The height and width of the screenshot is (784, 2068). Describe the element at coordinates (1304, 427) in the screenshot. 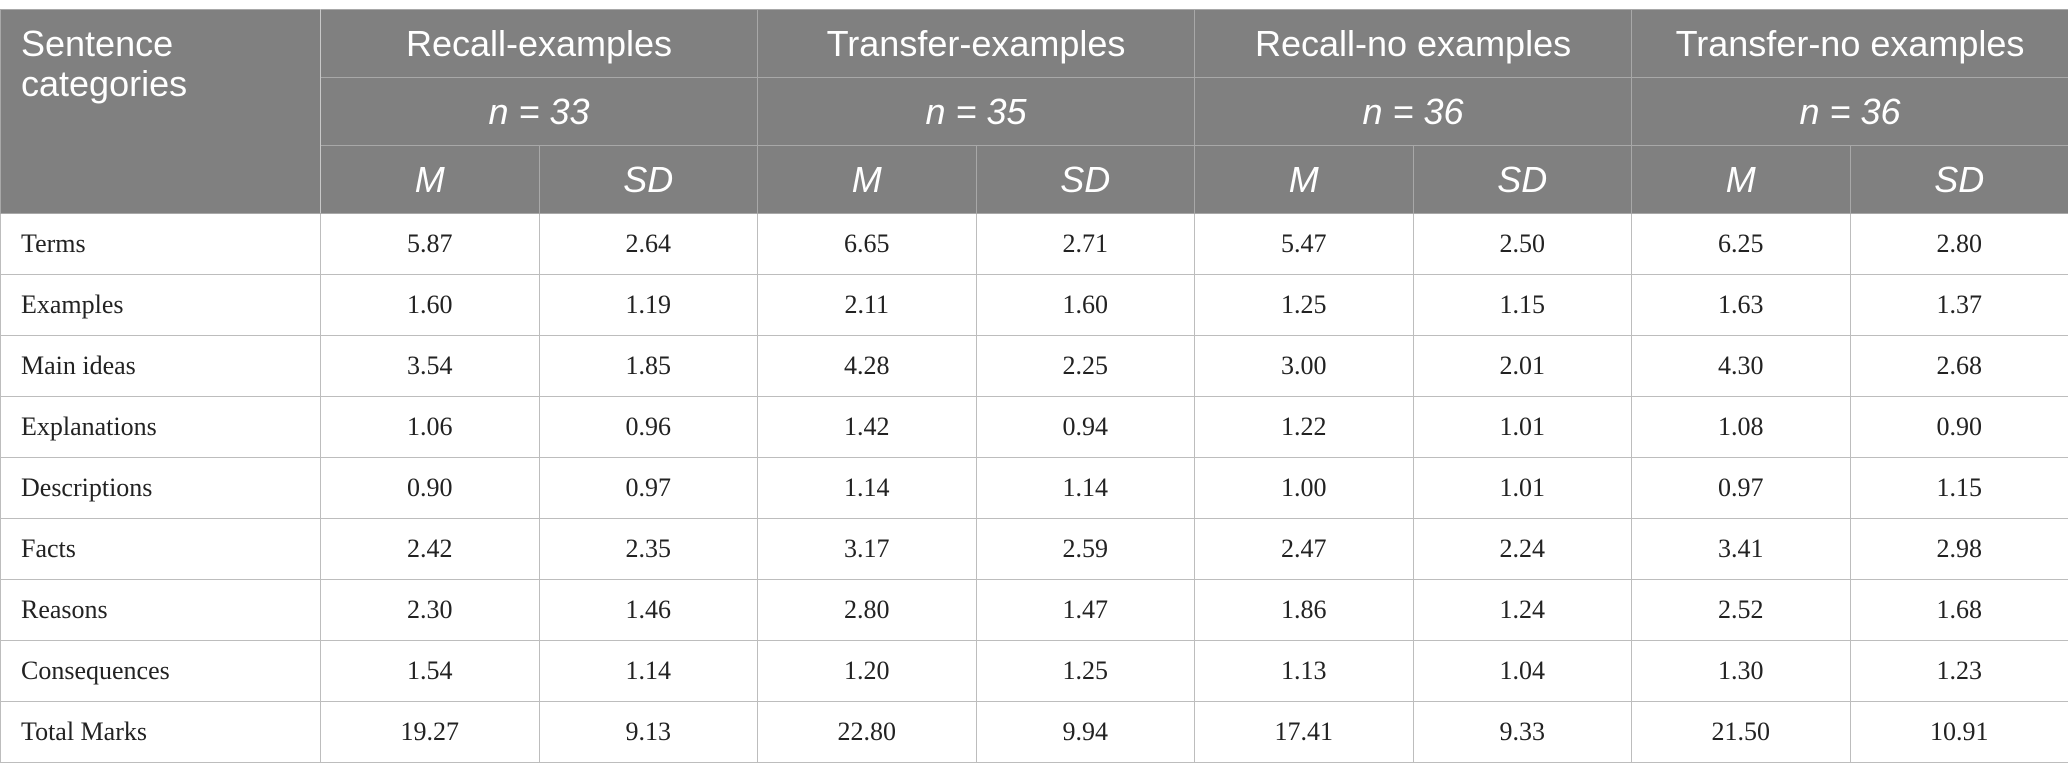

I see `cell: 1.22` at that location.